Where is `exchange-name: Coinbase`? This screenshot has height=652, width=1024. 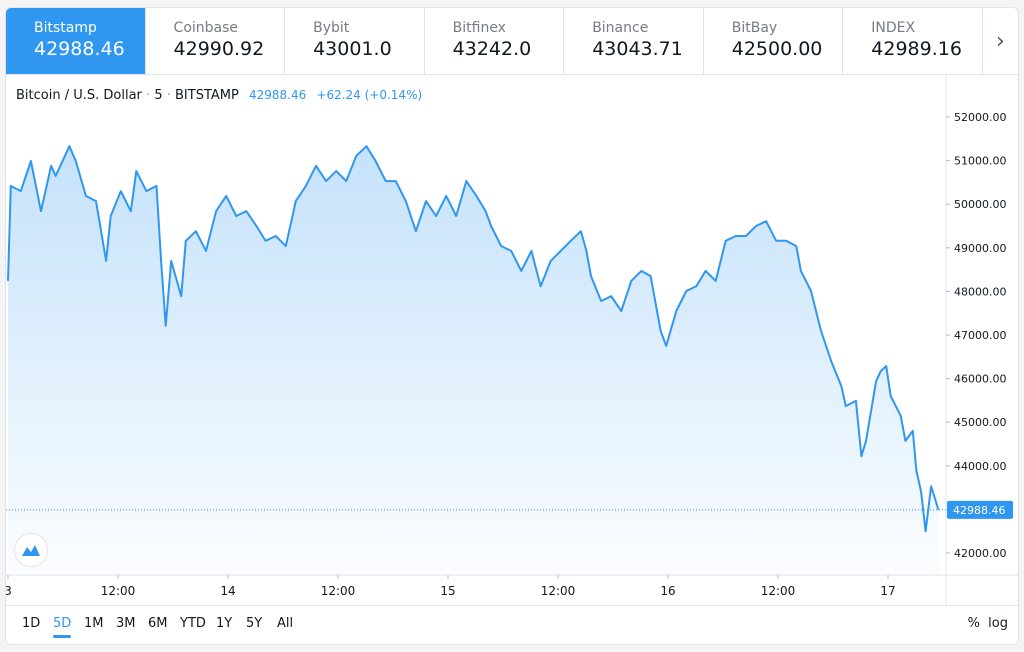 exchange-name: Coinbase is located at coordinates (206, 28).